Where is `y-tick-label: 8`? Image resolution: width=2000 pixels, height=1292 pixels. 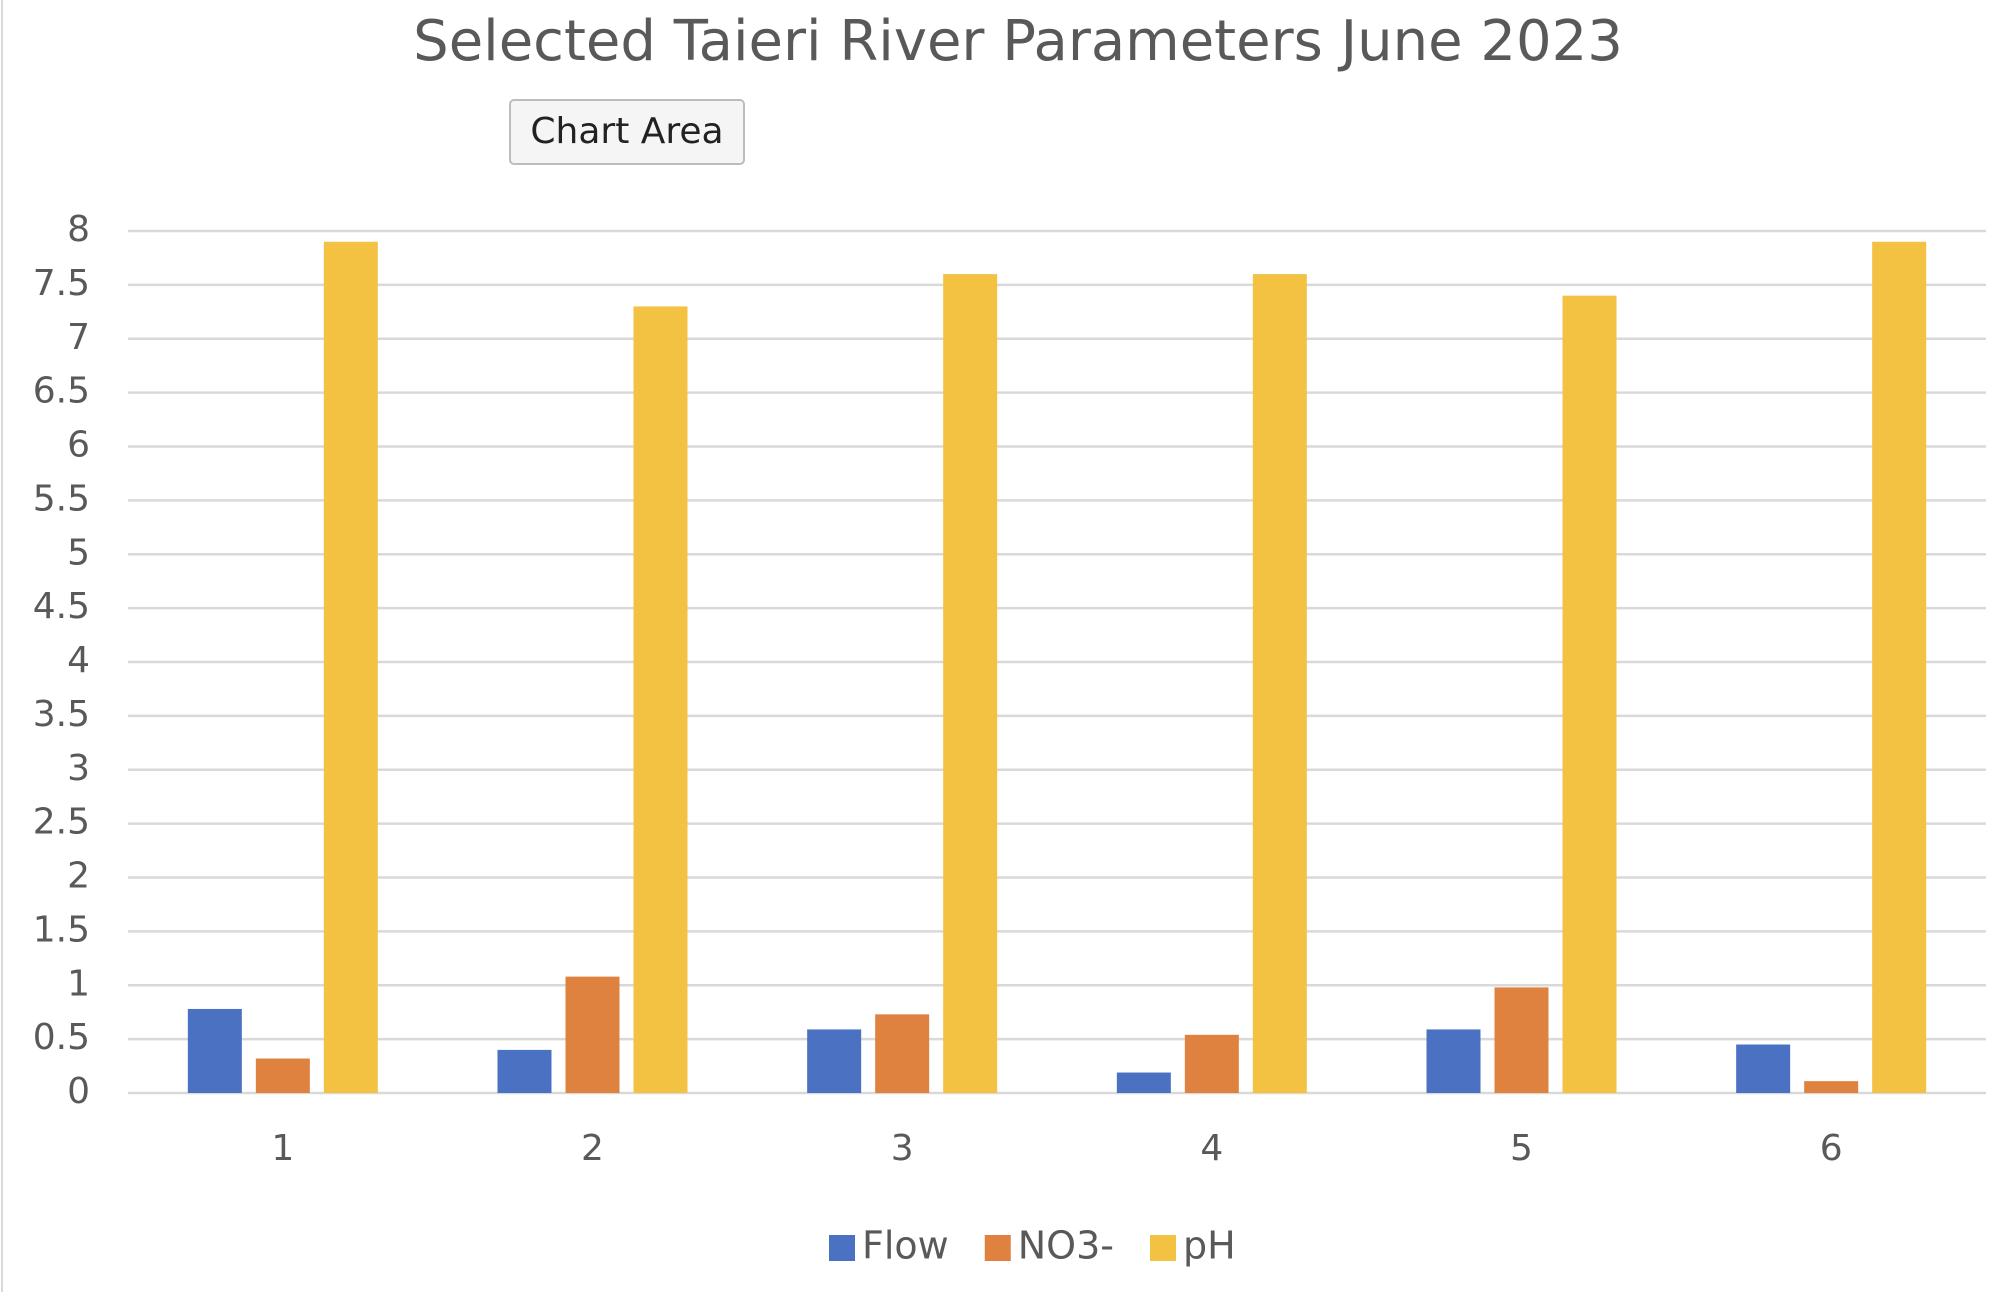
y-tick-label: 8 is located at coordinates (78, 229).